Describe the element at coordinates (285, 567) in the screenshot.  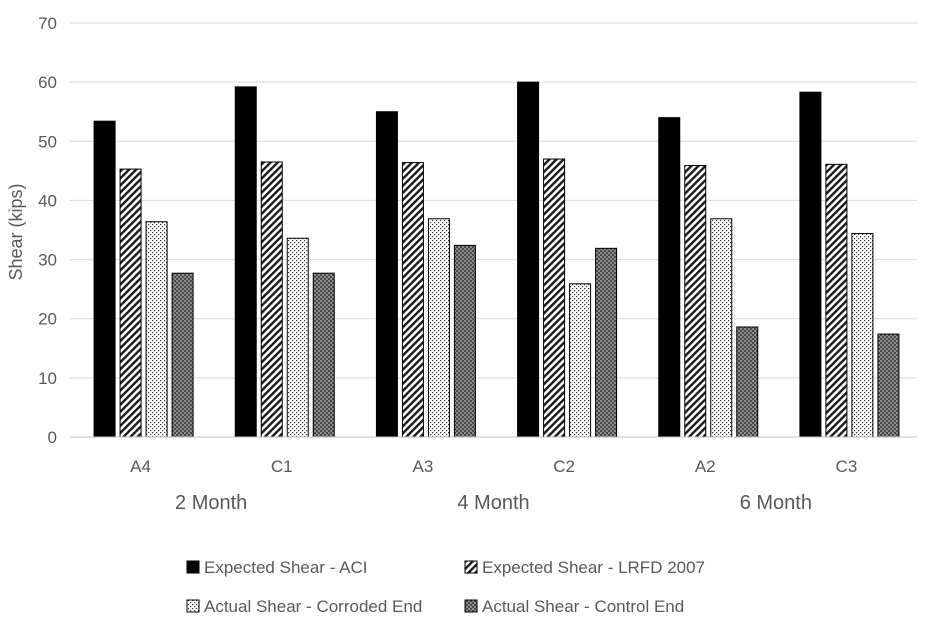
I see `legend-label: Expected Shear - ACI` at that location.